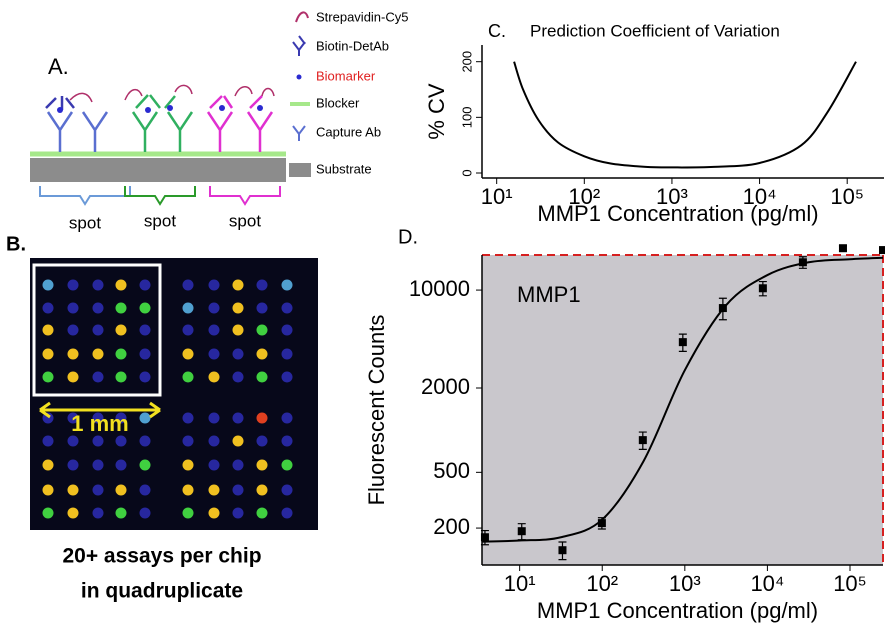 This screenshot has width=885, height=625. I want to click on panel-label: B., so click(16, 244).